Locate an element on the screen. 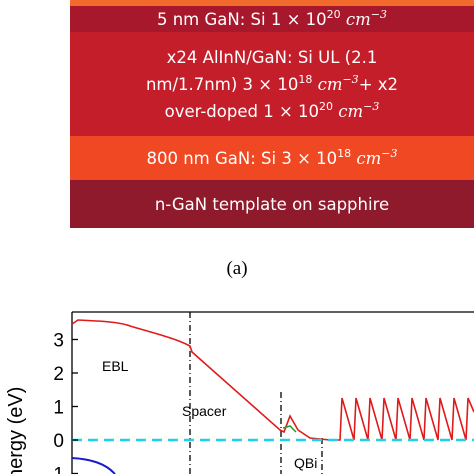 The height and width of the screenshot is (474, 474). y-tick-label: 2 is located at coordinates (58, 374).